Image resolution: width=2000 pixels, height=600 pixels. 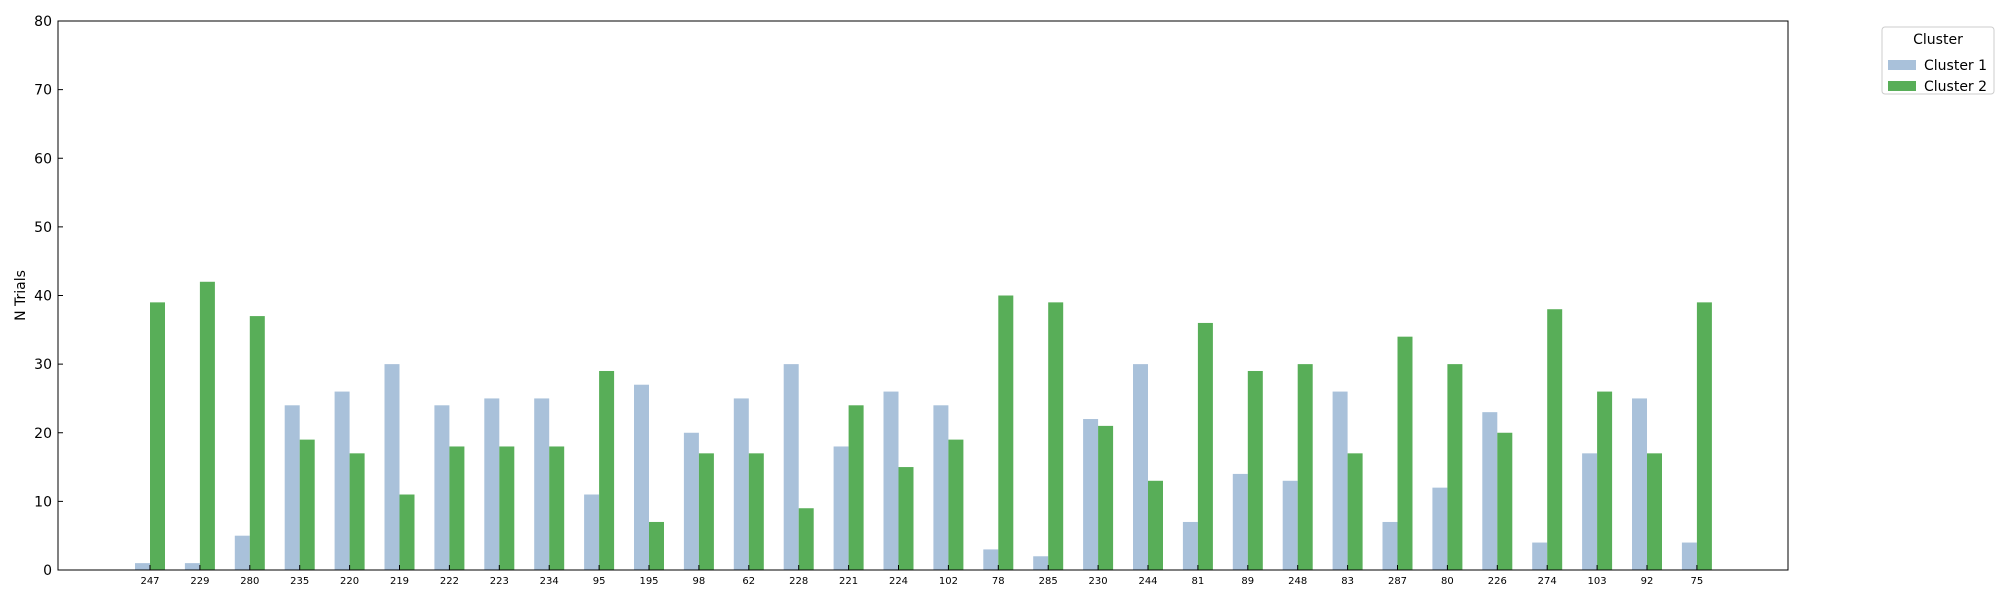 I want to click on y-tick-label: 80, so click(x=43, y=22).